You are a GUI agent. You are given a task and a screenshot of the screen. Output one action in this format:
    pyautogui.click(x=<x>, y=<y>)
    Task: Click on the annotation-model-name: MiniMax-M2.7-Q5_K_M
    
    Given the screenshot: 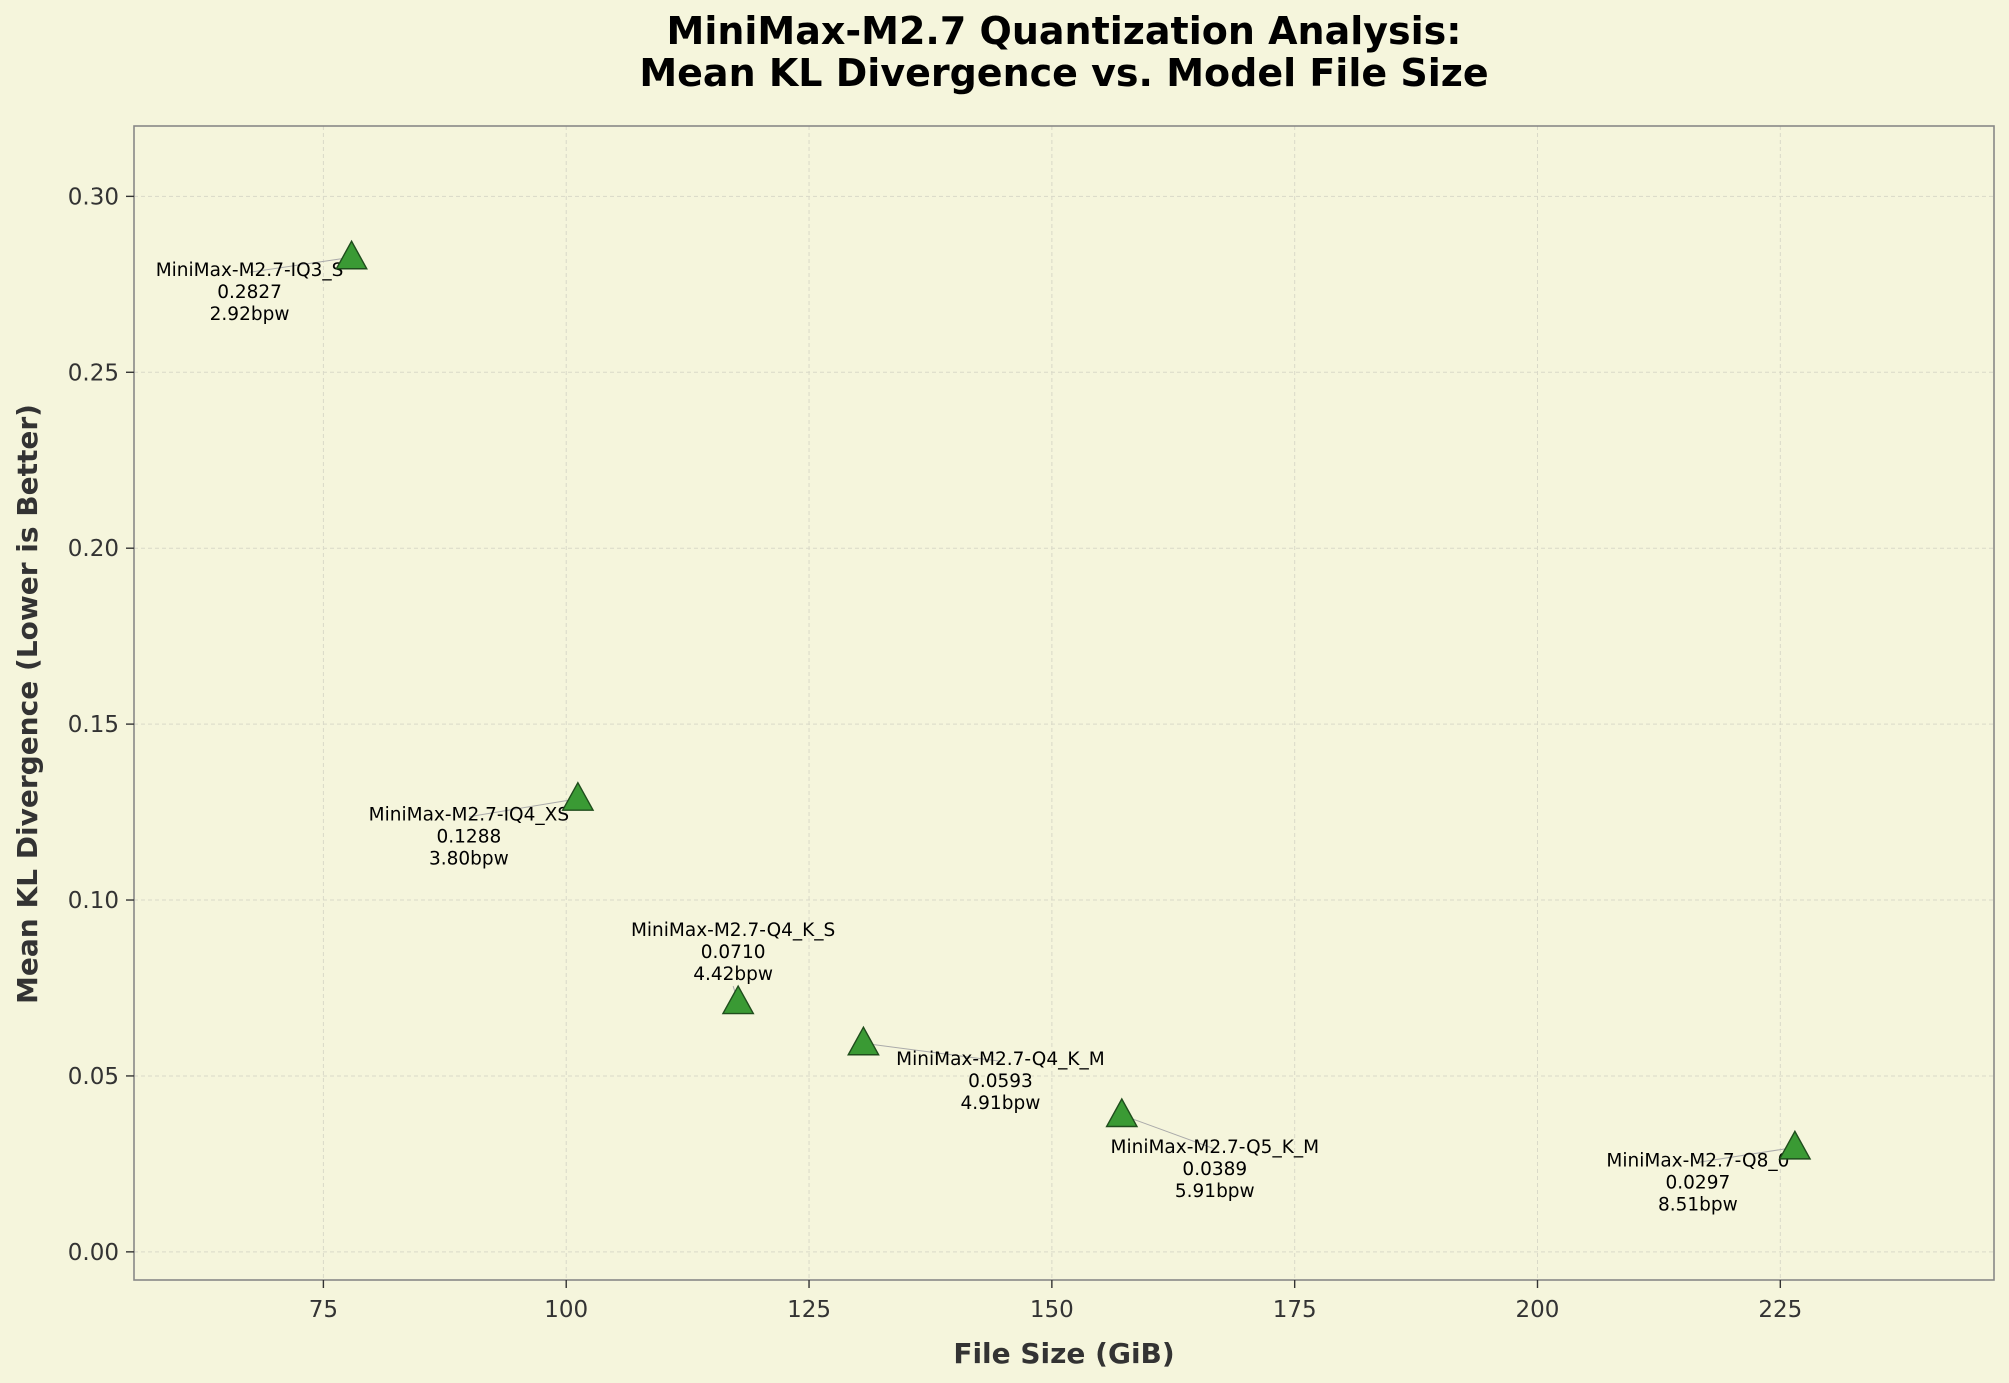 What is the action you would take?
    pyautogui.click(x=1215, y=1147)
    